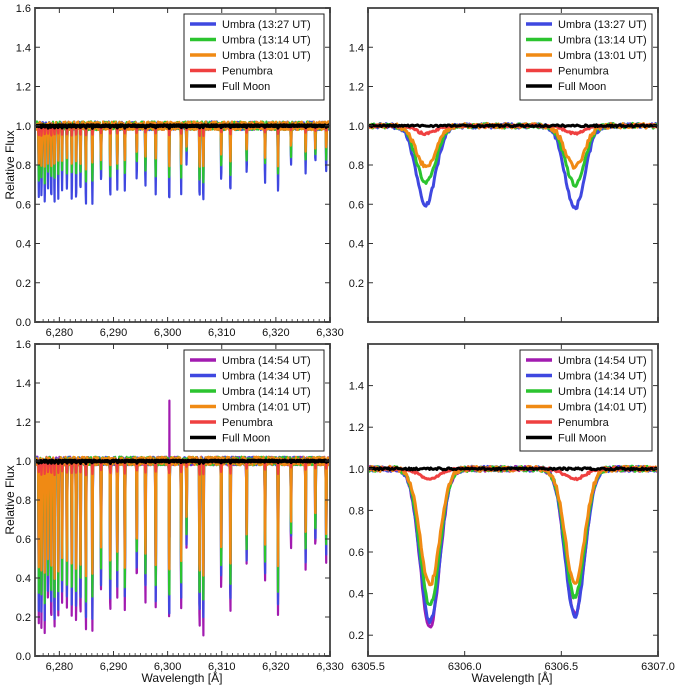  What do you see at coordinates (23, 323) in the screenshot?
I see `y-tick-label: 0.0` at bounding box center [23, 323].